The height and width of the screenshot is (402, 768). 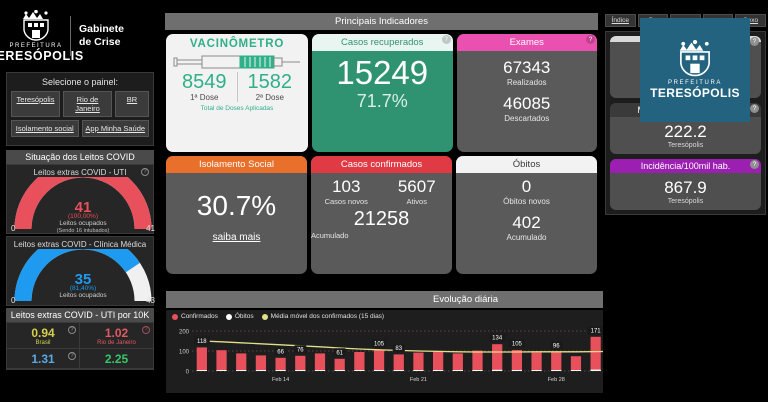 What do you see at coordinates (280, 352) in the screenshot?
I see `svg-text: 66` at bounding box center [280, 352].